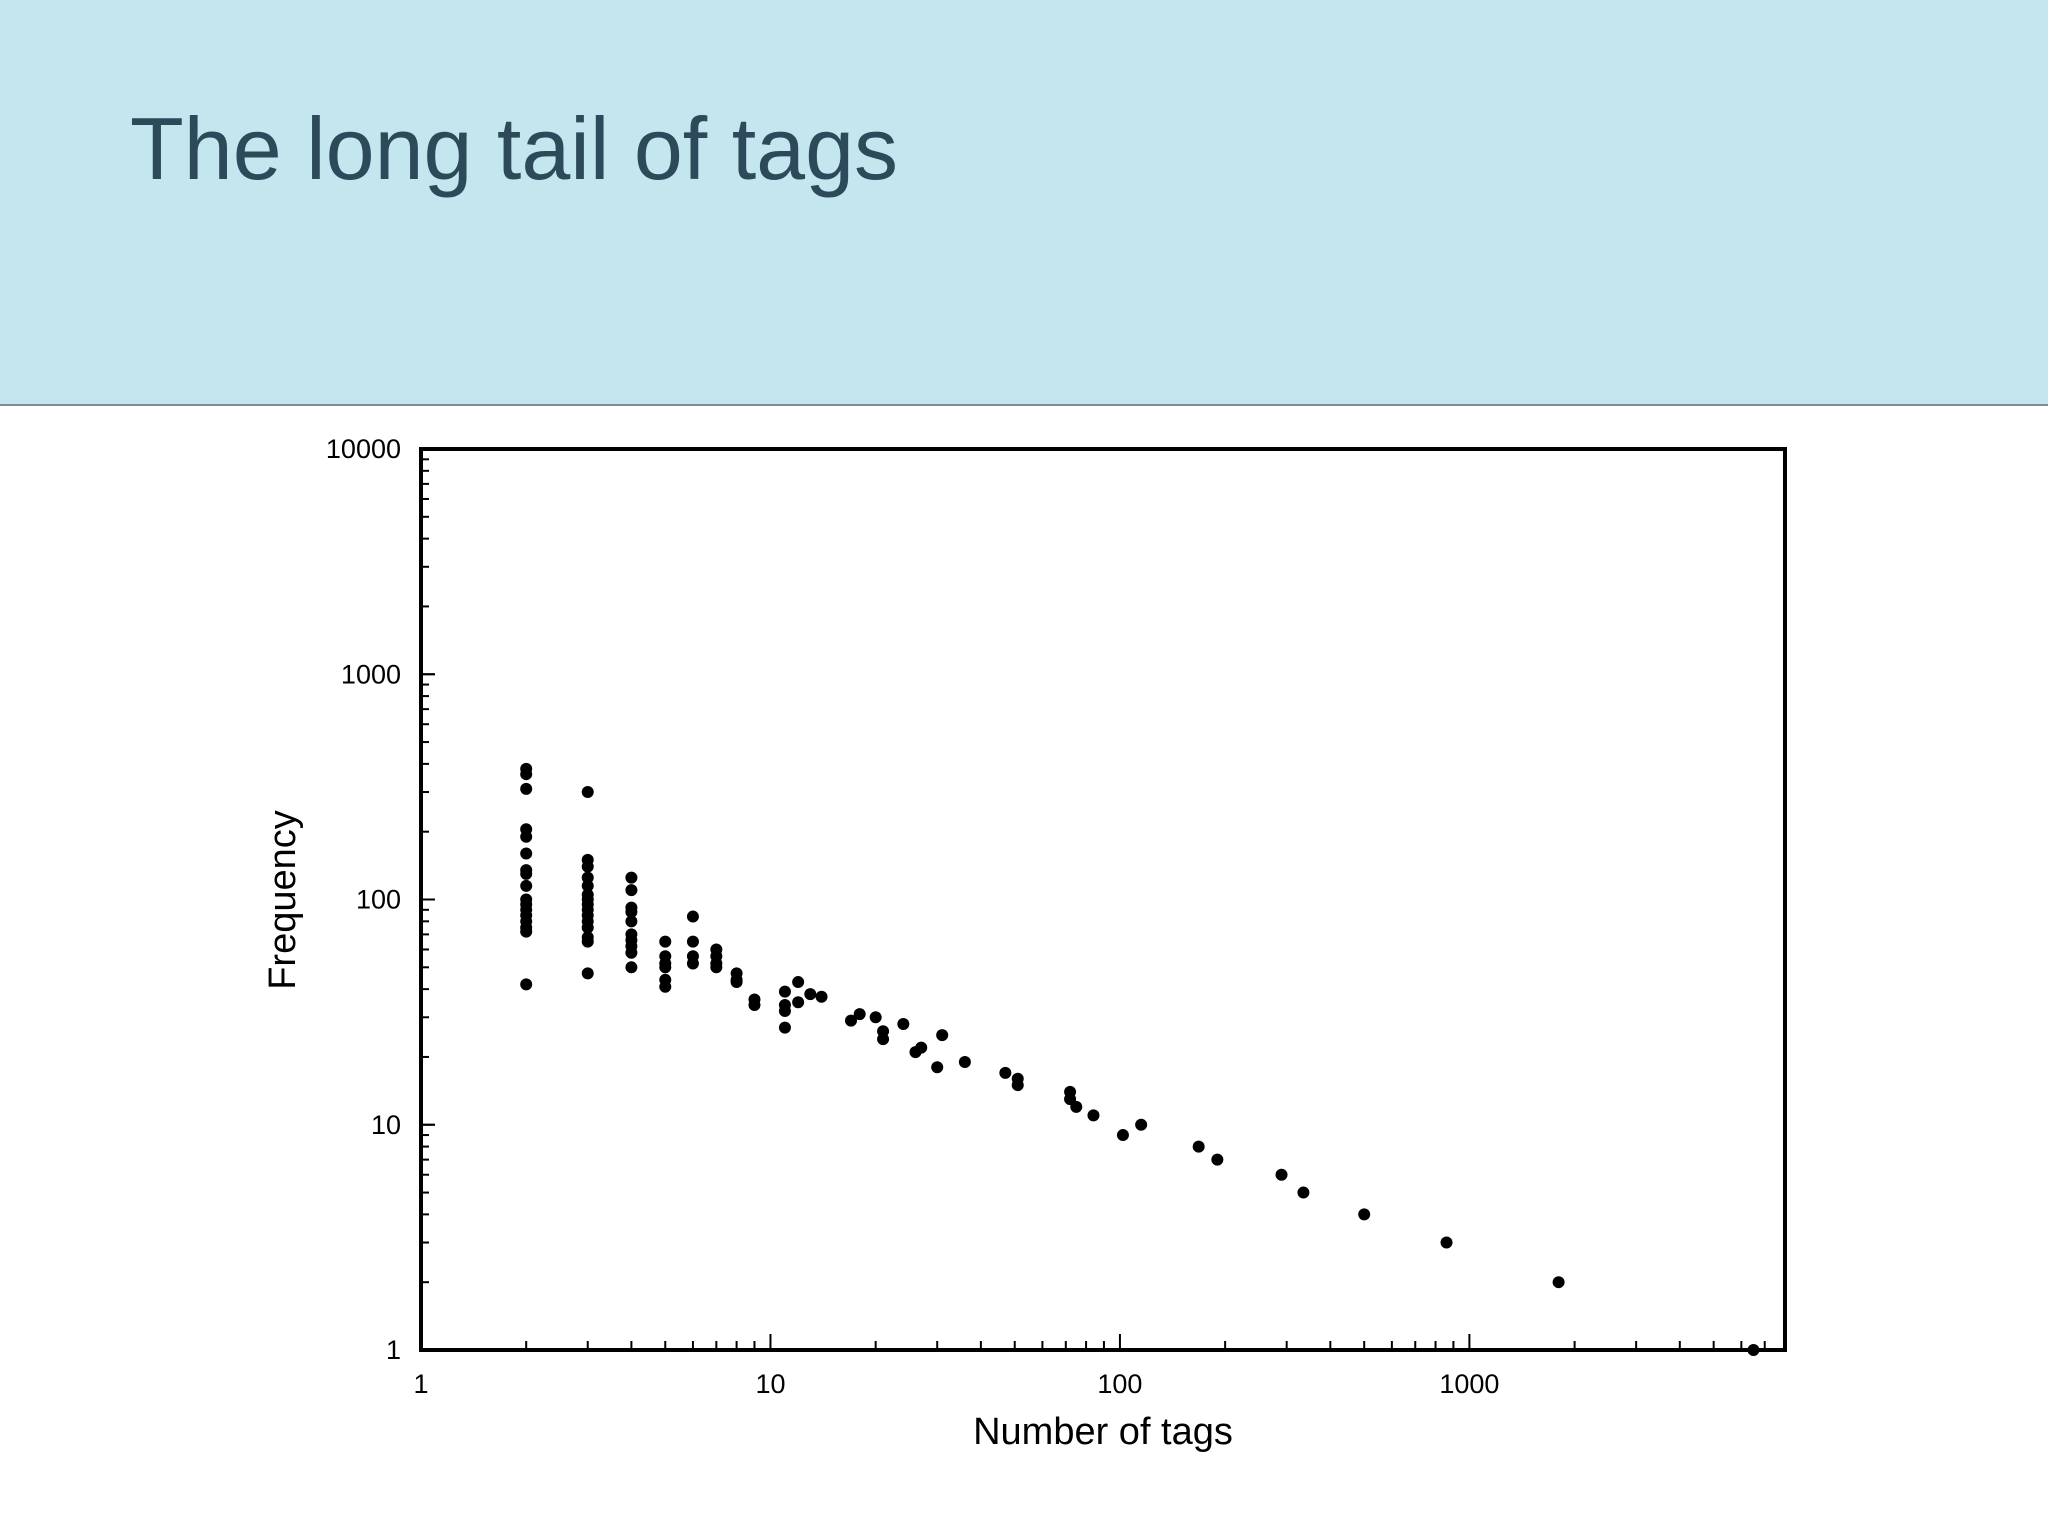 This screenshot has width=2048, height=1536. I want to click on x-tick-label: 1000, so click(1469, 1384).